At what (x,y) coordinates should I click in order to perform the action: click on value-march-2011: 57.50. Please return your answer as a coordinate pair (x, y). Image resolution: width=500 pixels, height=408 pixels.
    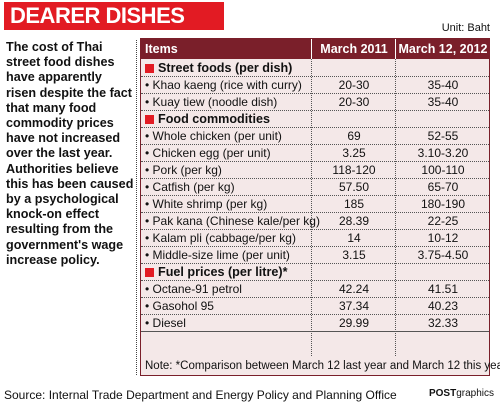
    Looking at the image, I should click on (354, 187).